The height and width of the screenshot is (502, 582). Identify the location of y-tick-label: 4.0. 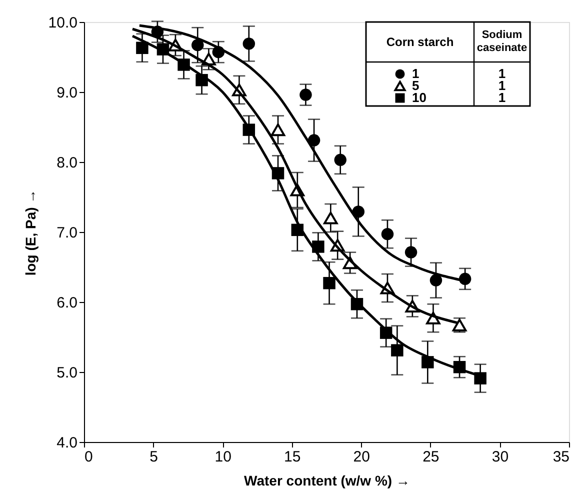
(67, 443).